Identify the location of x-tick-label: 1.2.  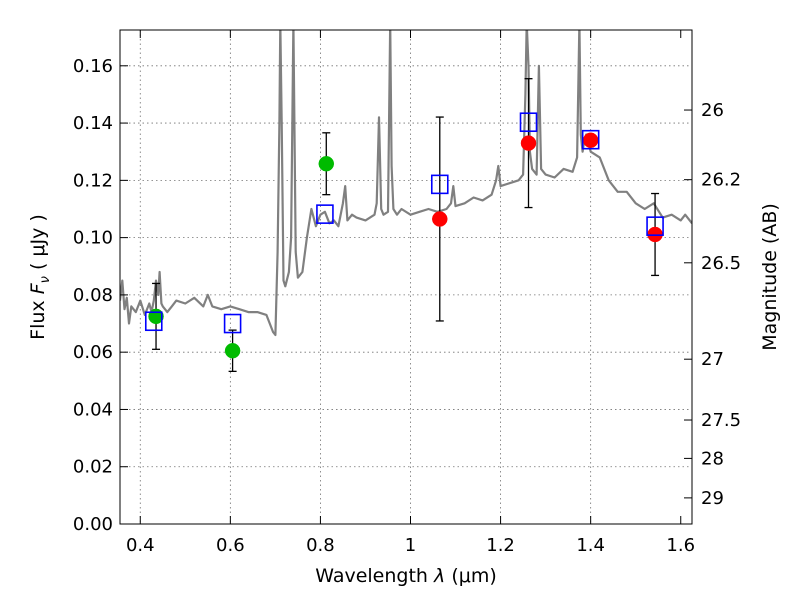
(500, 545).